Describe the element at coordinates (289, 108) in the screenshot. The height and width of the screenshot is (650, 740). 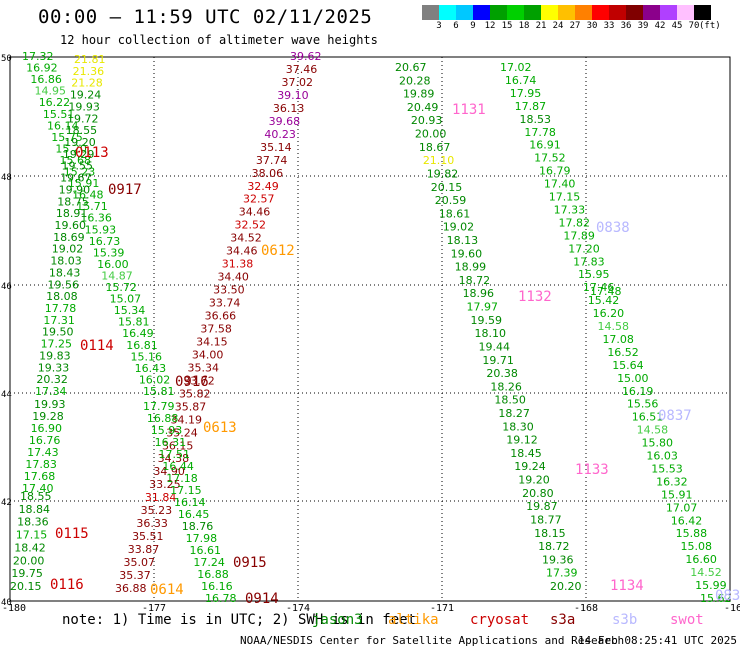
I see `wave-height-value: 36.13` at that location.